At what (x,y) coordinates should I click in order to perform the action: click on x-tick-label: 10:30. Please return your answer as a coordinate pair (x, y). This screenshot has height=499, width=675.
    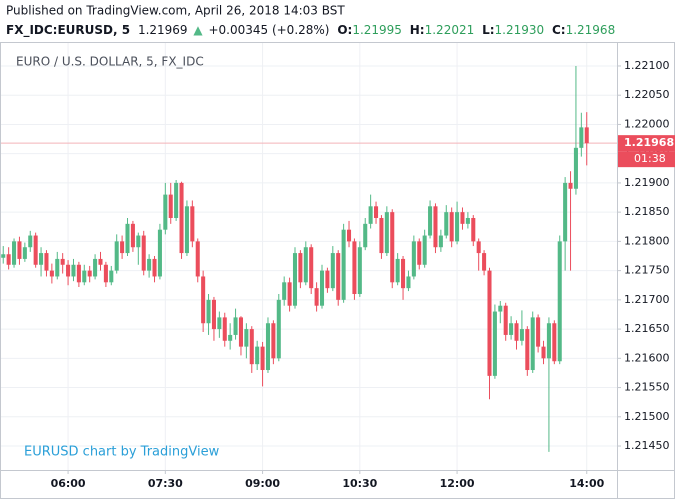
    Looking at the image, I should click on (359, 483).